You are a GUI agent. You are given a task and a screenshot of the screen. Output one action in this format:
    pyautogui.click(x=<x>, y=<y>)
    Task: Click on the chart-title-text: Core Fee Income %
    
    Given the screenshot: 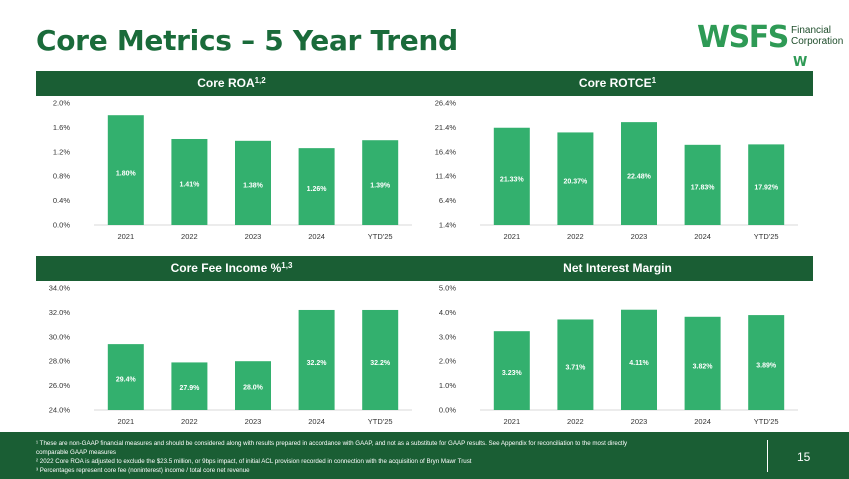 What is the action you would take?
    pyautogui.click(x=226, y=268)
    